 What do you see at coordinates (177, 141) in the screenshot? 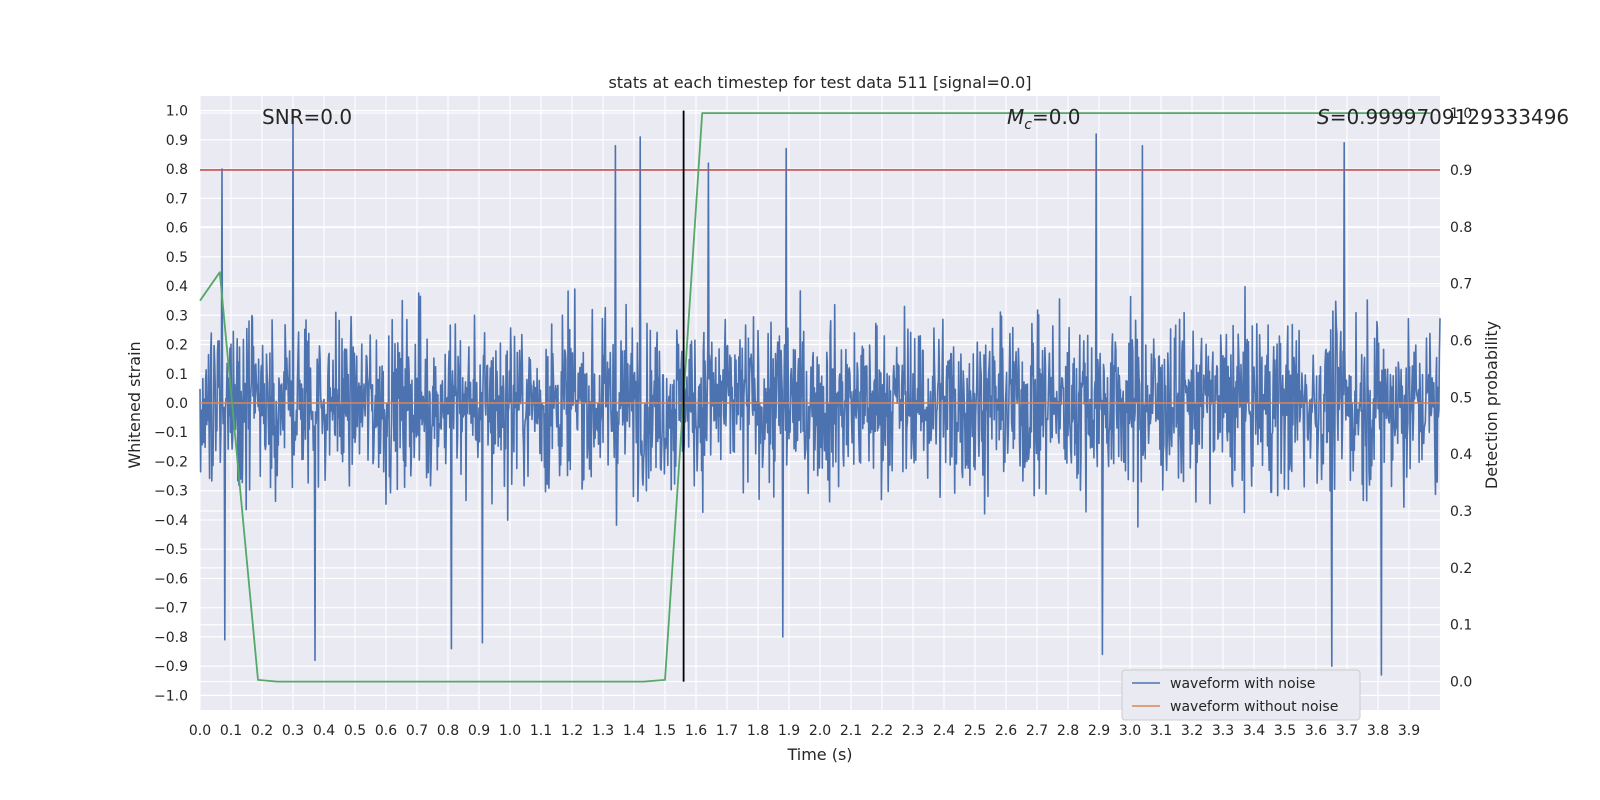
I see `y-tick-label: 0.9` at bounding box center [177, 141].